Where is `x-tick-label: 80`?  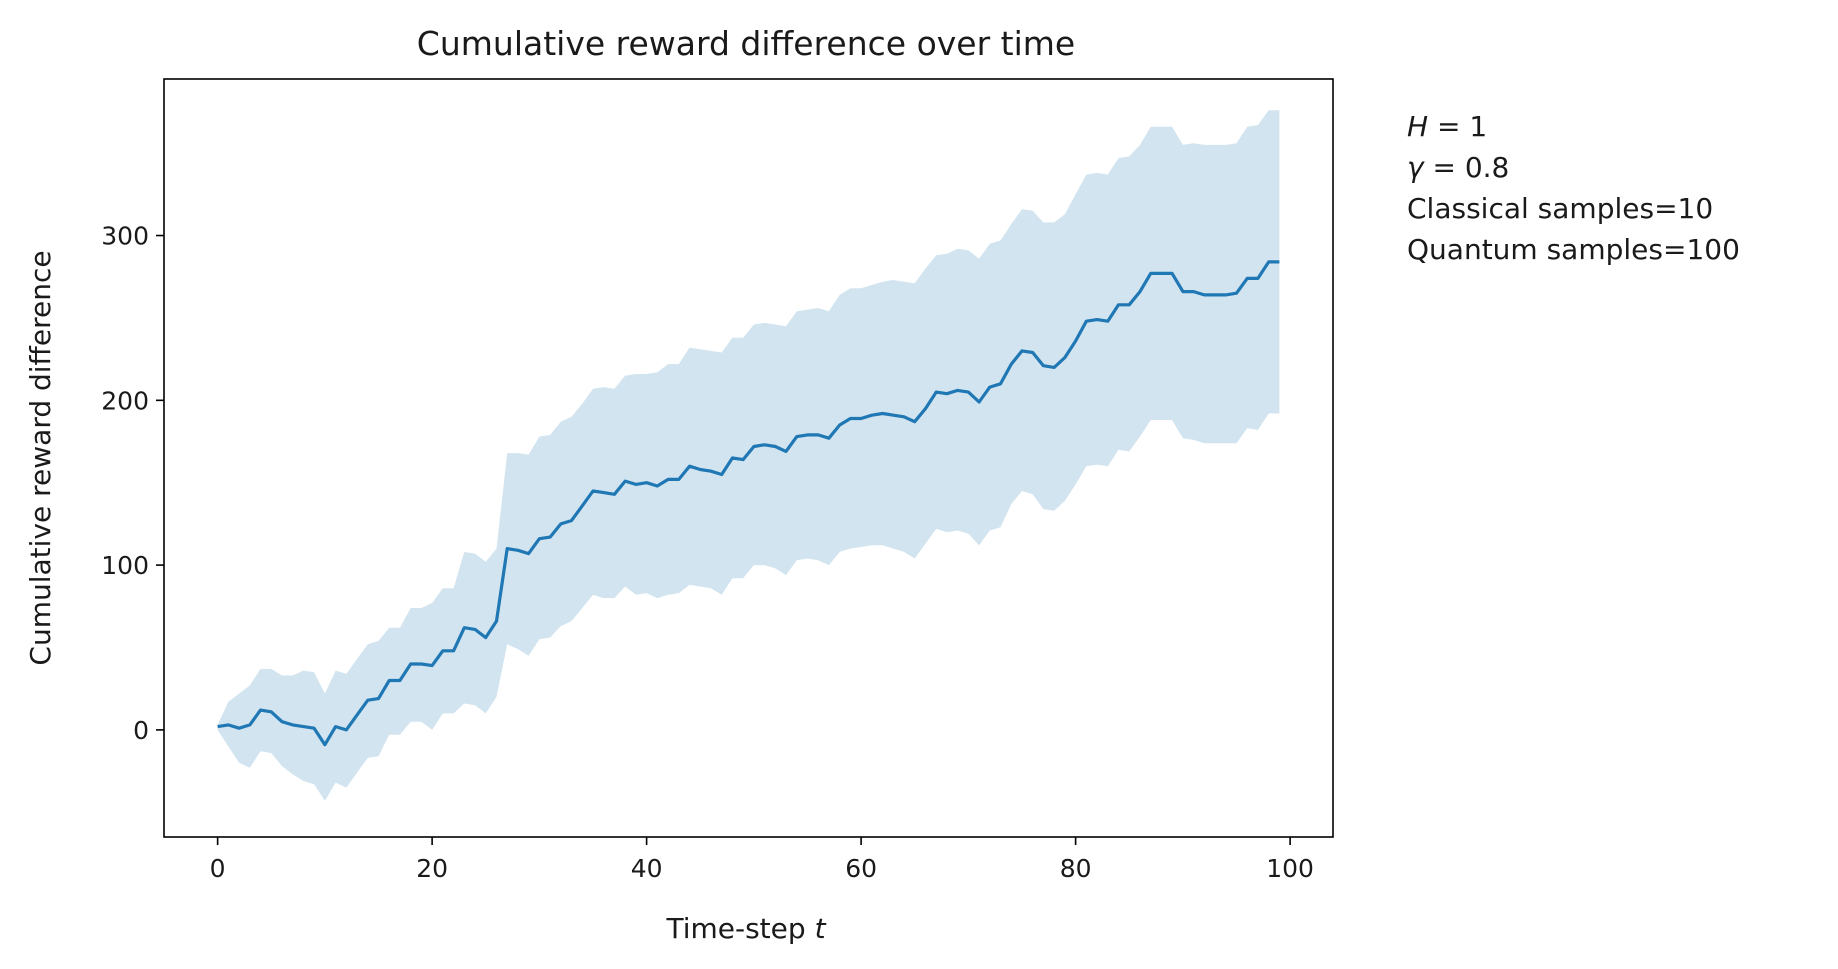
x-tick-label: 80 is located at coordinates (1076, 868).